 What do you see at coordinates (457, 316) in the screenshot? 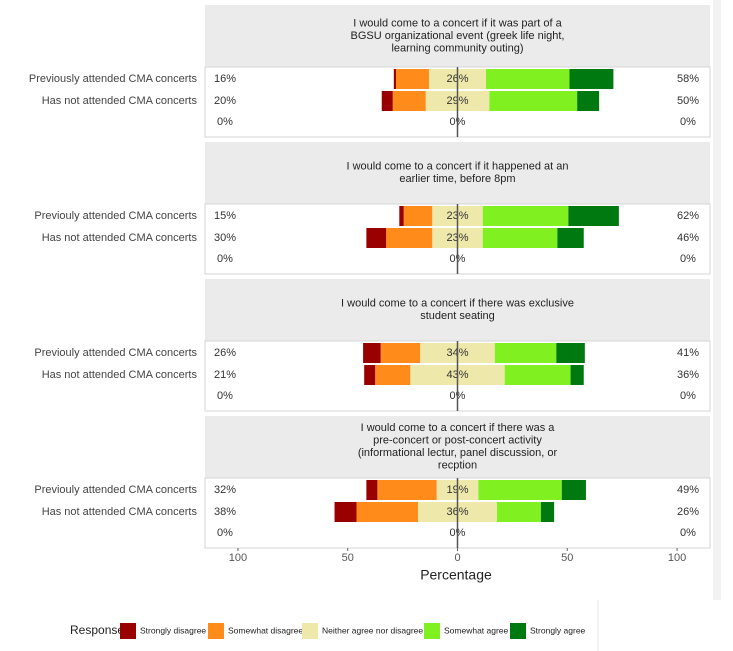
I see `panel-title: student seating` at bounding box center [457, 316].